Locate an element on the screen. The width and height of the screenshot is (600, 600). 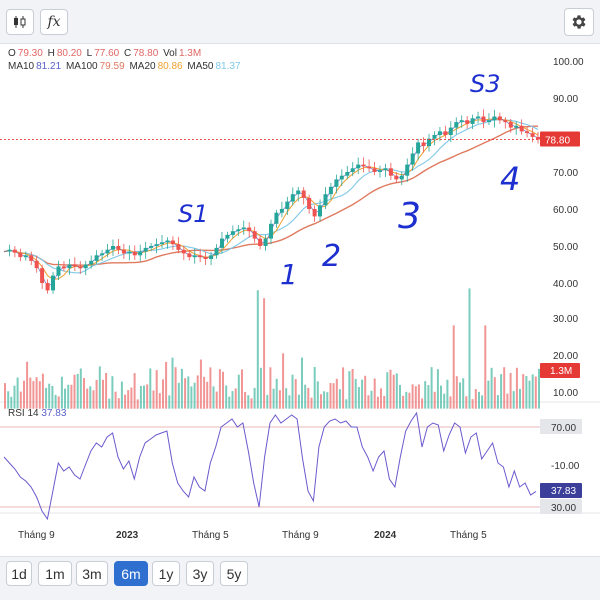
volume-tick-label: 30.00 is located at coordinates (565, 319).